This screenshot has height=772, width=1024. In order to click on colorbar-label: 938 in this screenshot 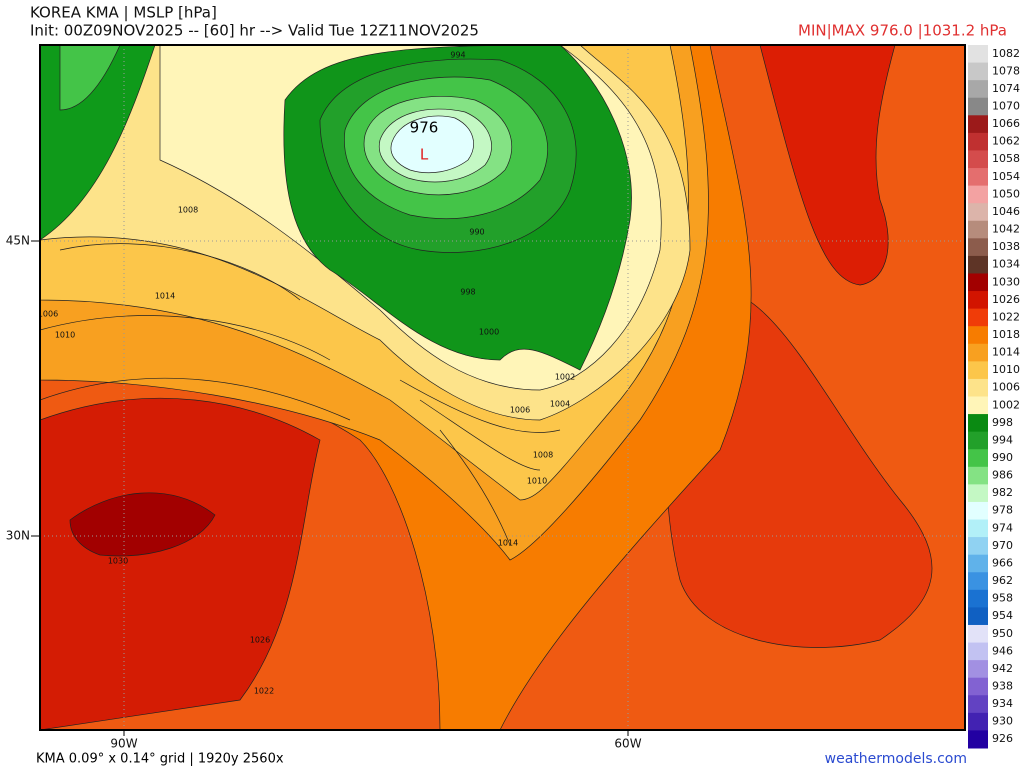, I will do `click(1002, 685)`.